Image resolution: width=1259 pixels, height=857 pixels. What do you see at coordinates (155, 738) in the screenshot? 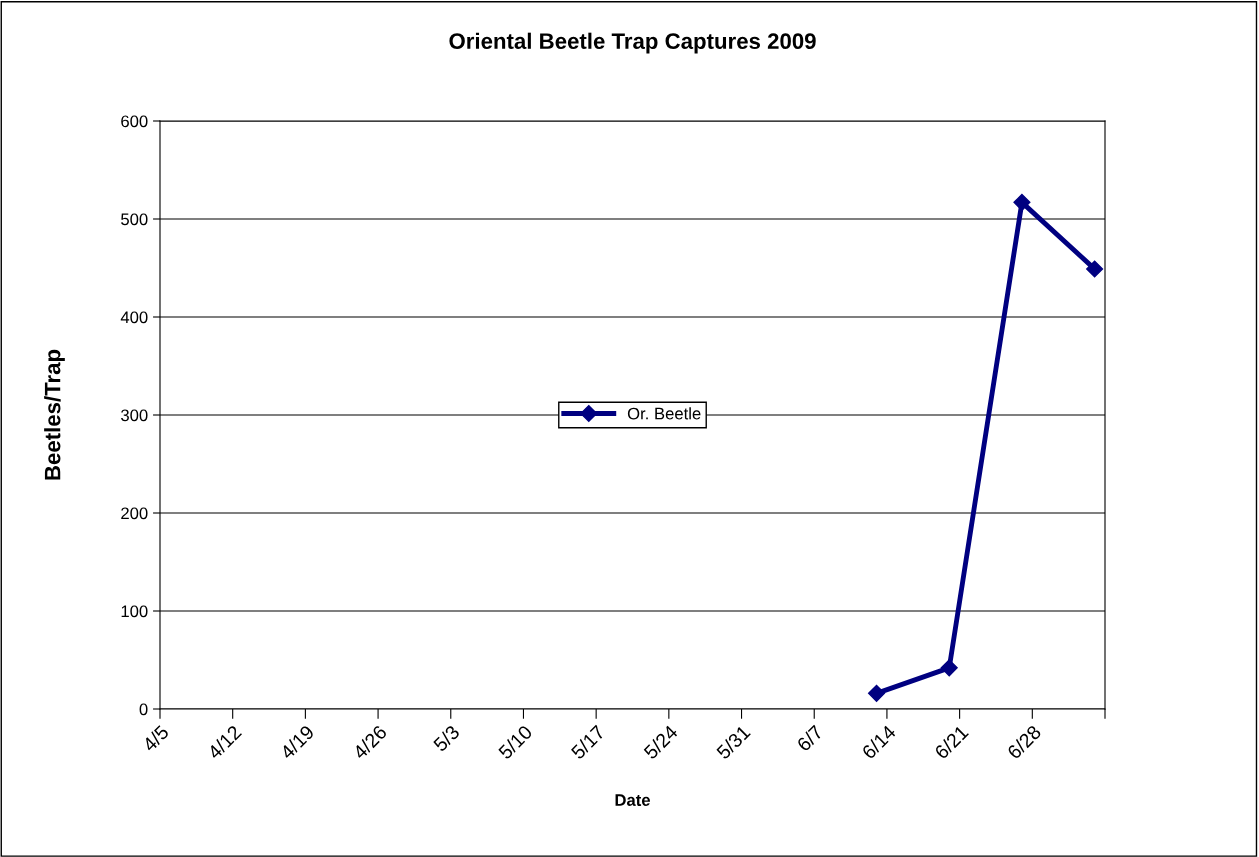
I see `x-tick-label: 4/5` at bounding box center [155, 738].